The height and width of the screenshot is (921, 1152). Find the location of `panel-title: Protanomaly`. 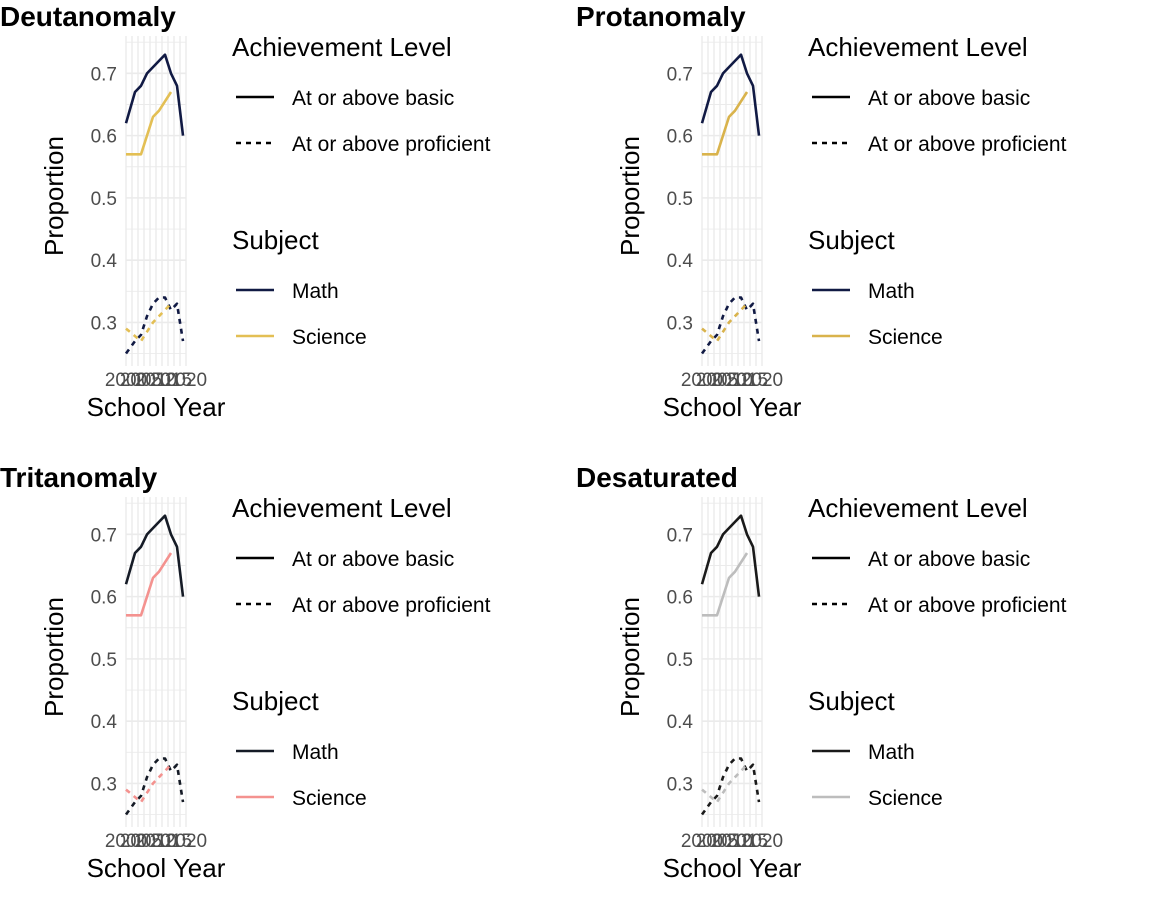

panel-title: Protanomaly is located at coordinates (661, 16).